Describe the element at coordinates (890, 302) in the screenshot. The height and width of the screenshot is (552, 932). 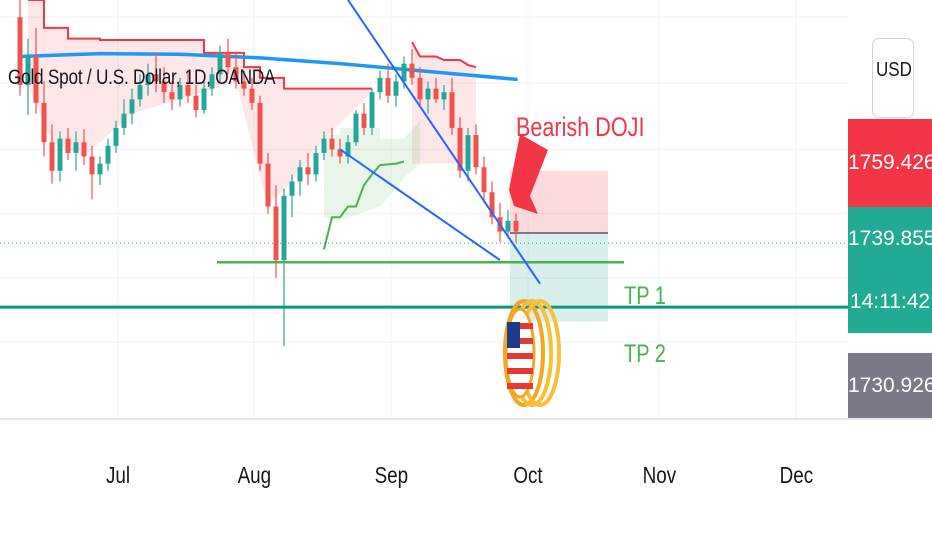
I see `price-label: 14:11:42` at that location.